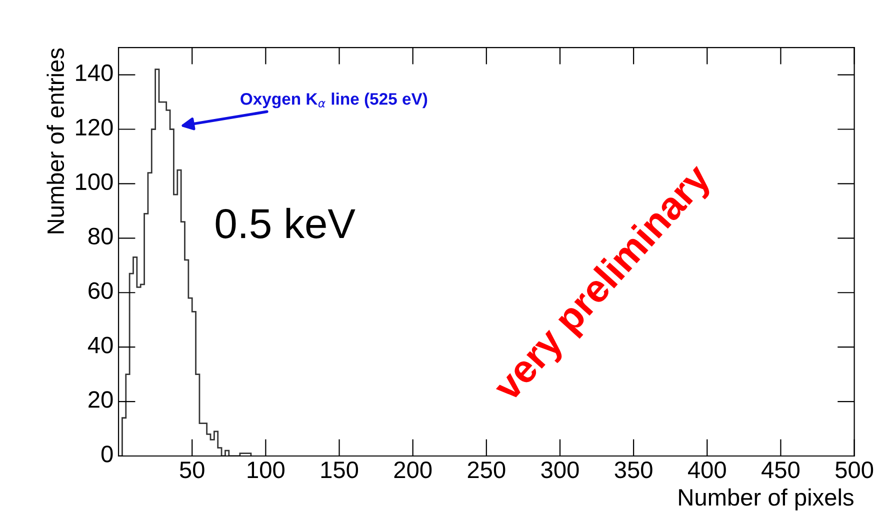 This screenshot has width=878, height=517. I want to click on y-tick-label: 140, so click(94, 73).